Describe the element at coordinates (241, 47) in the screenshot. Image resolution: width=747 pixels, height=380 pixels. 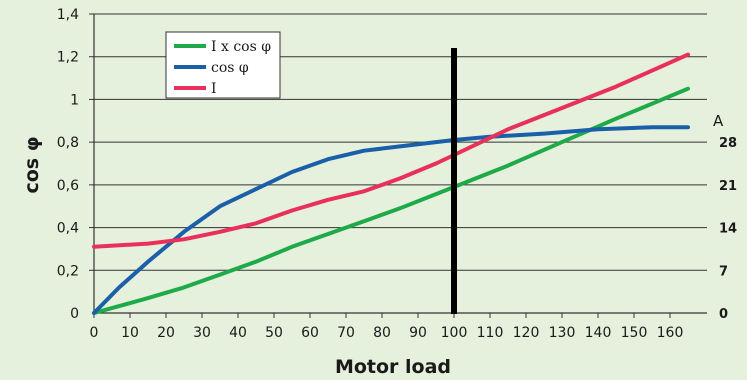
I see `legend-label: I x cos φ` at that location.